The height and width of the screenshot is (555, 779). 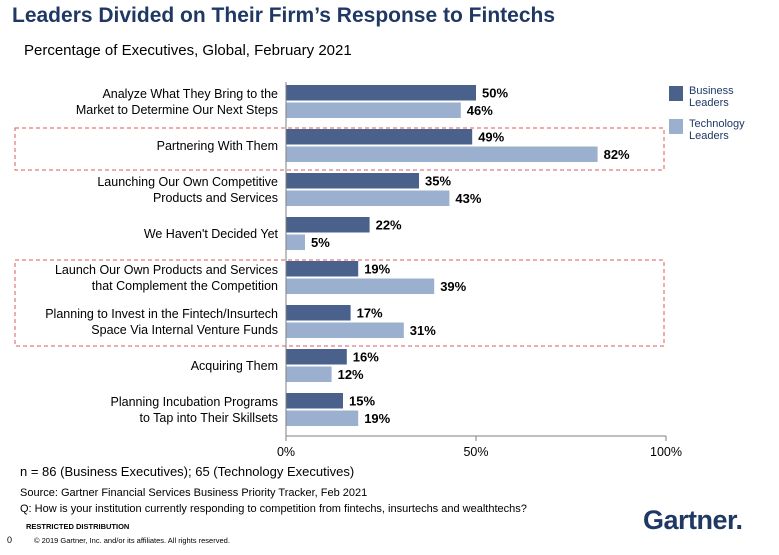 What do you see at coordinates (320, 242) in the screenshot?
I see `value-label-technology-4: 5%` at bounding box center [320, 242].